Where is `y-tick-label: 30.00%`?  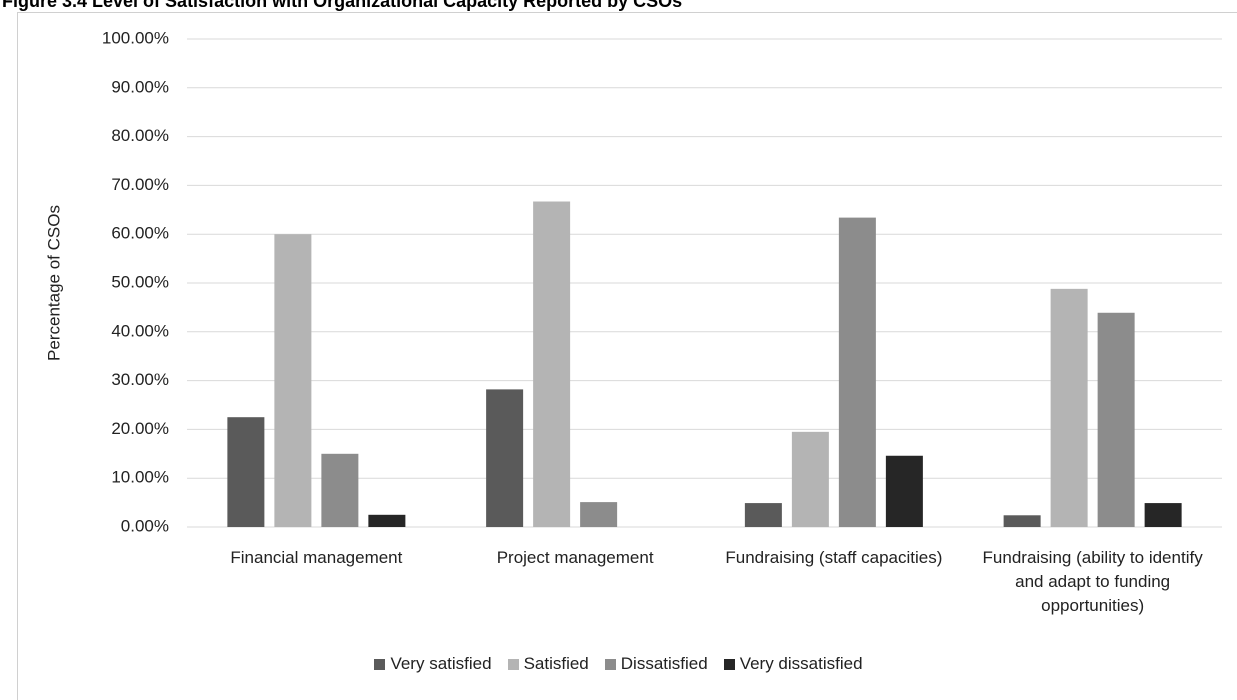 y-tick-label: 30.00% is located at coordinates (140, 379).